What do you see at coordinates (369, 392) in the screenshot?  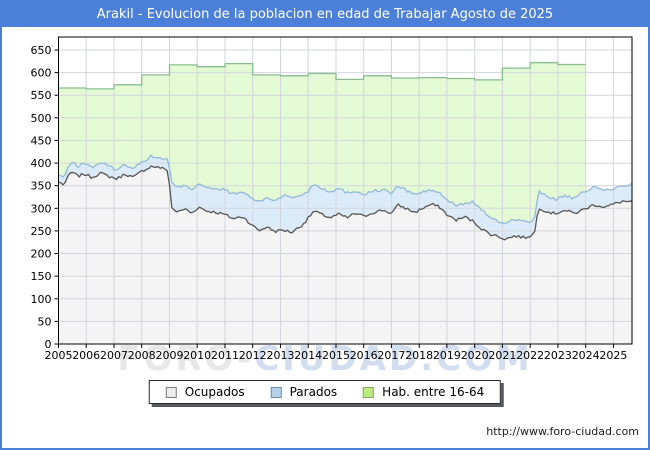 I see `legend-swatch-hab` at bounding box center [369, 392].